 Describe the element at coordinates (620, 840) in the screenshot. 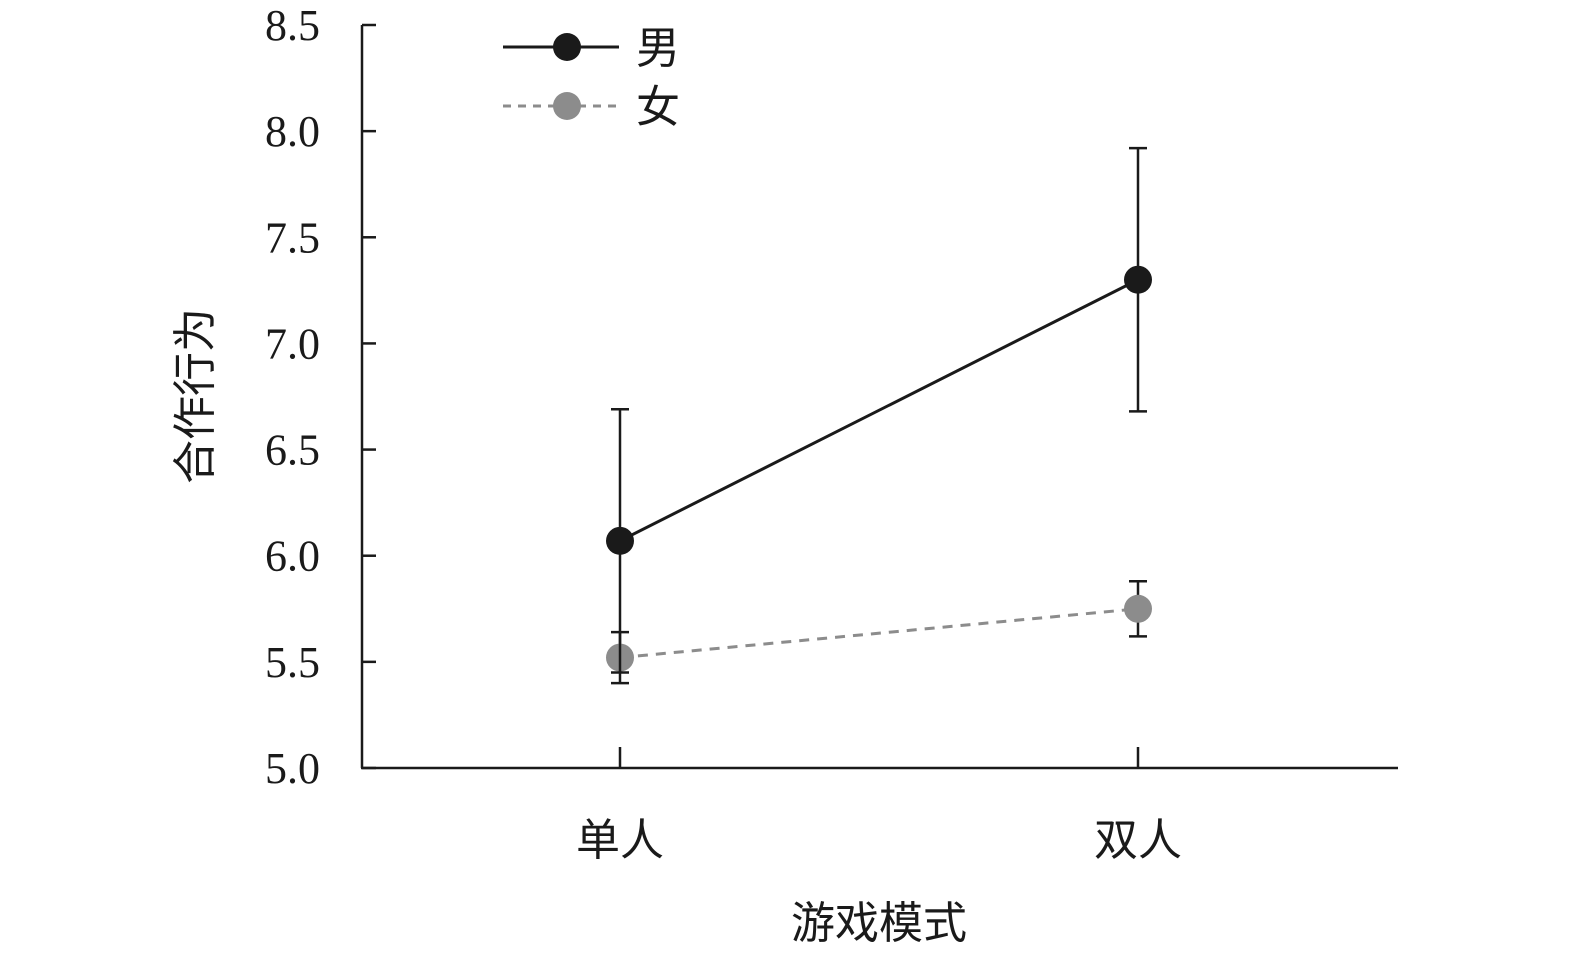

I see `x-tick-label: 单人` at that location.